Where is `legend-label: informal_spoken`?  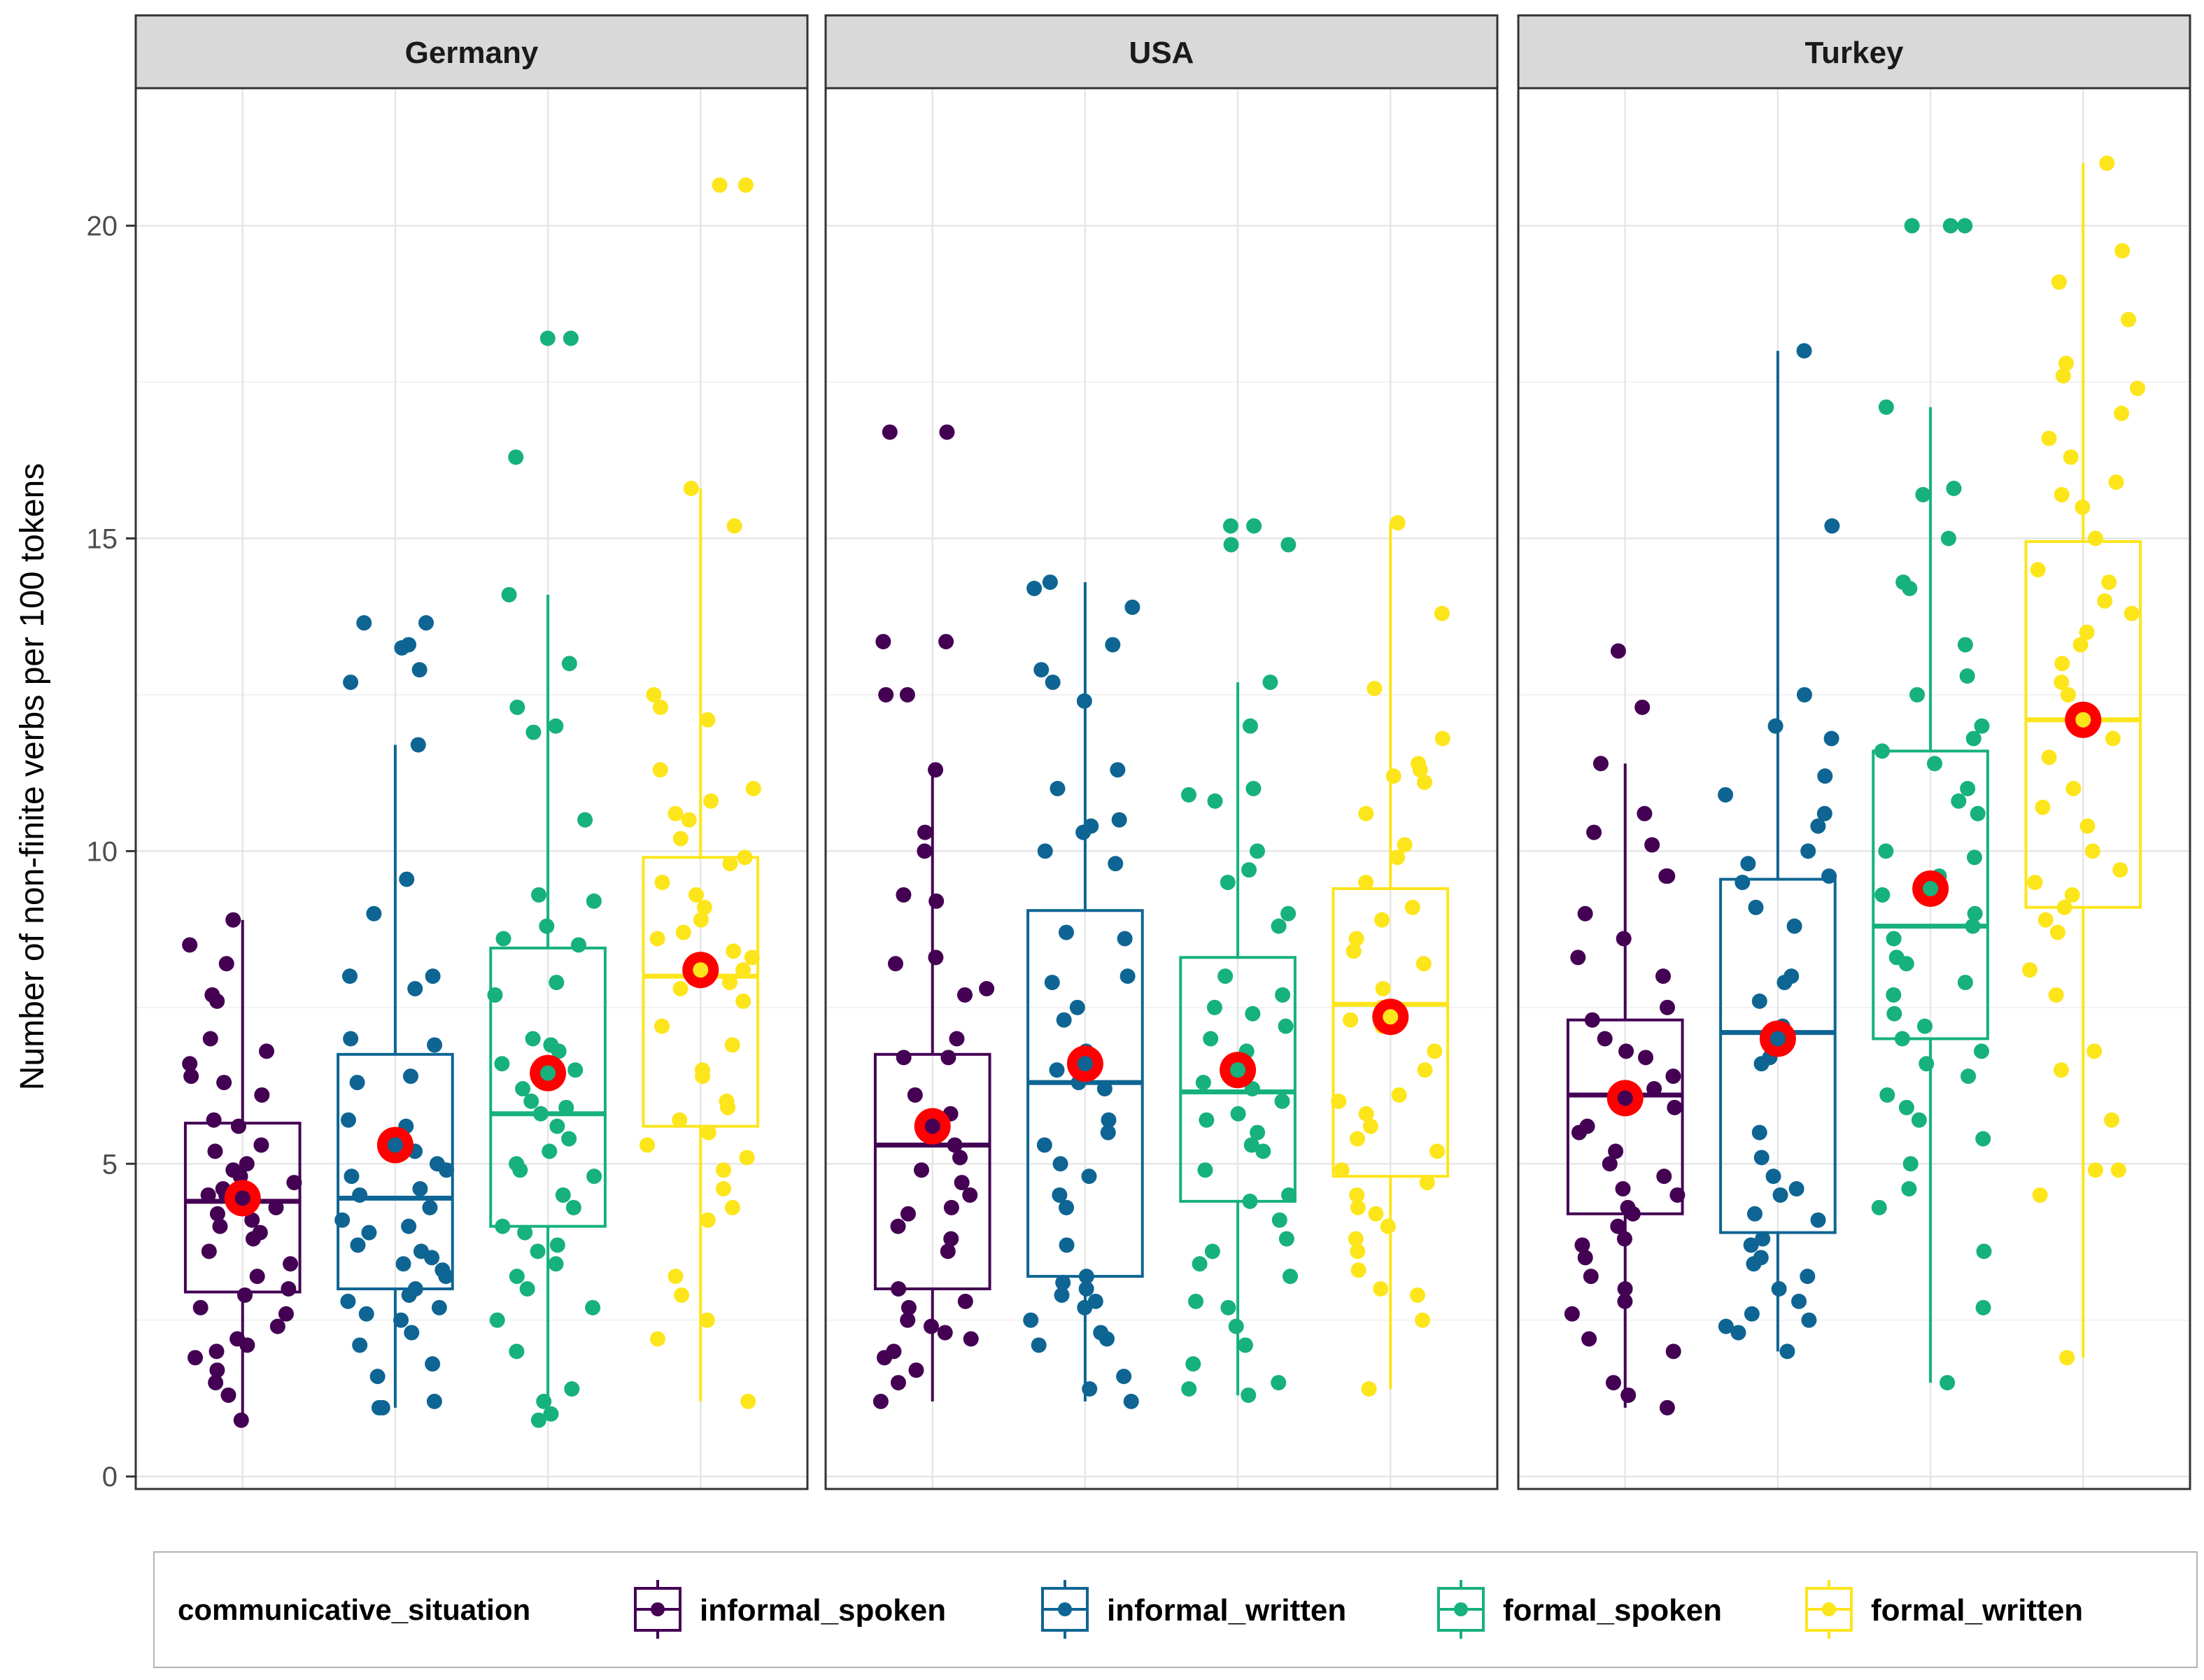 legend-label: informal_spoken is located at coordinates (823, 1610).